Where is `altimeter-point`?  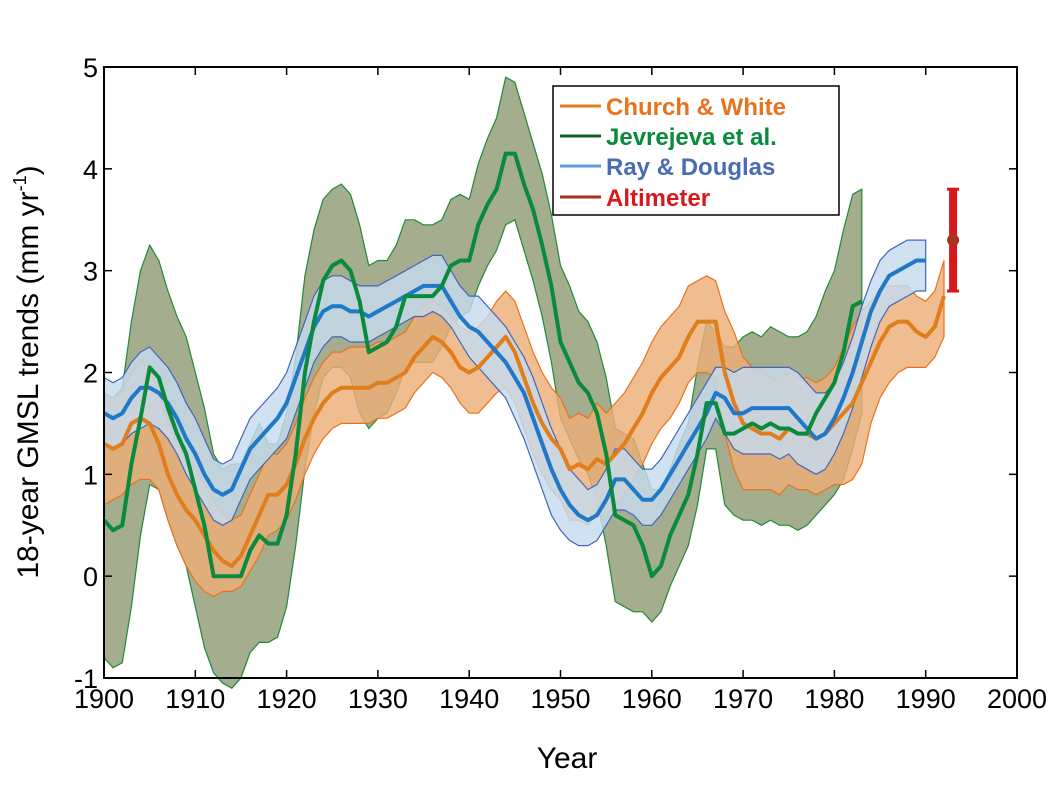
altimeter-point is located at coordinates (953, 240).